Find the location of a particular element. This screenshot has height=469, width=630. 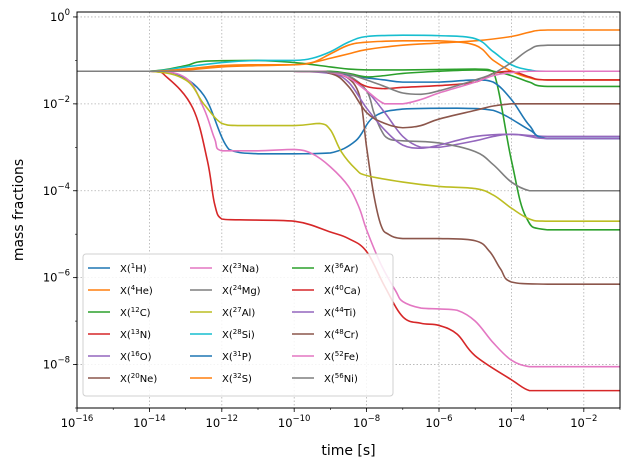

legend-entry-ne20: X(20Ne) is located at coordinates (138, 378).